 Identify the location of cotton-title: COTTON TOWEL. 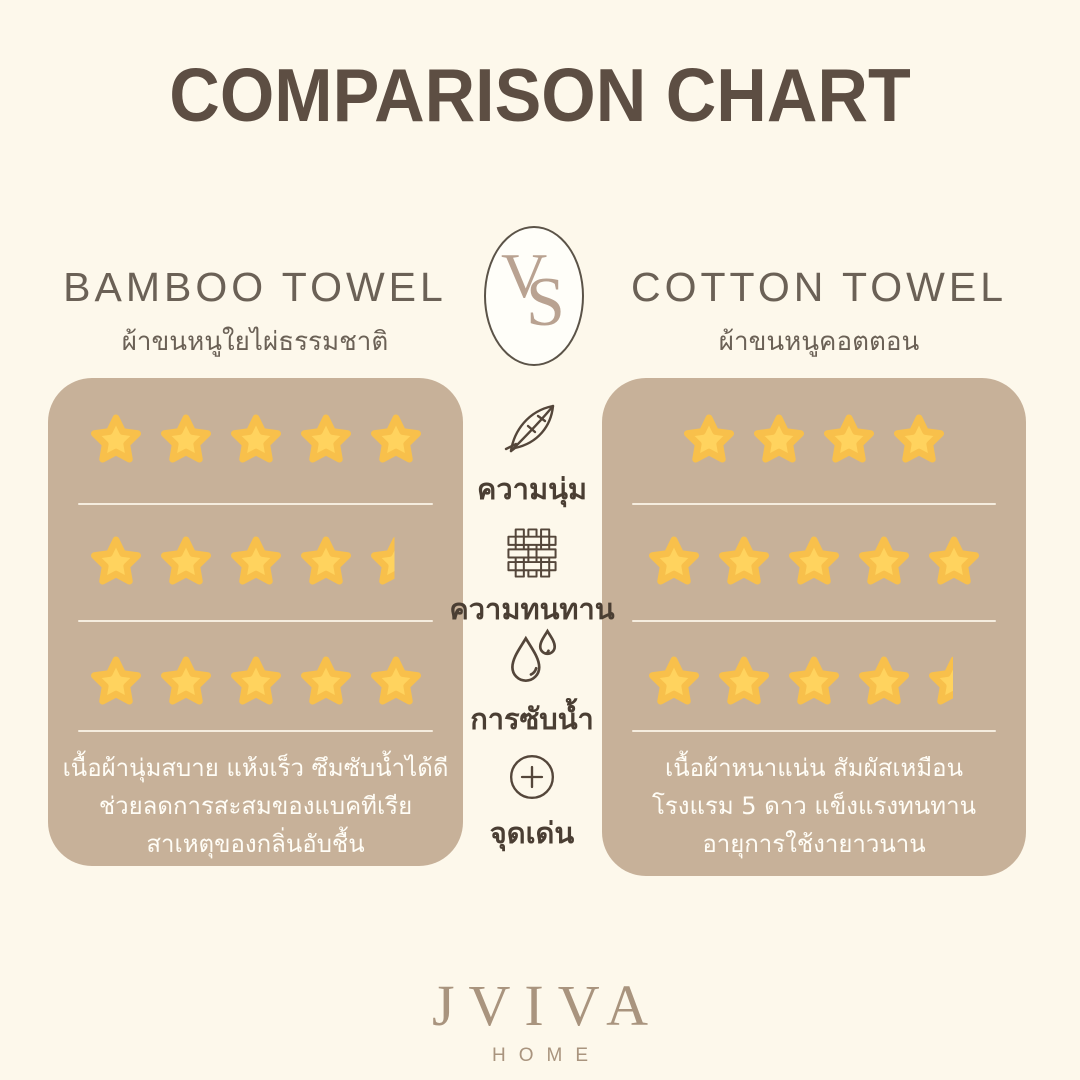
(819, 287).